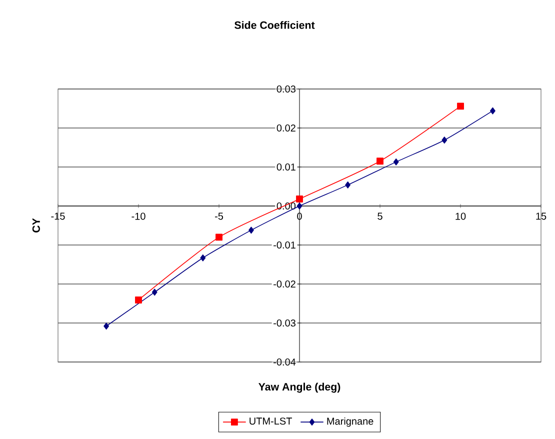 Image resolution: width=555 pixels, height=439 pixels. I want to click on x-tick-label: 15, so click(541, 216).